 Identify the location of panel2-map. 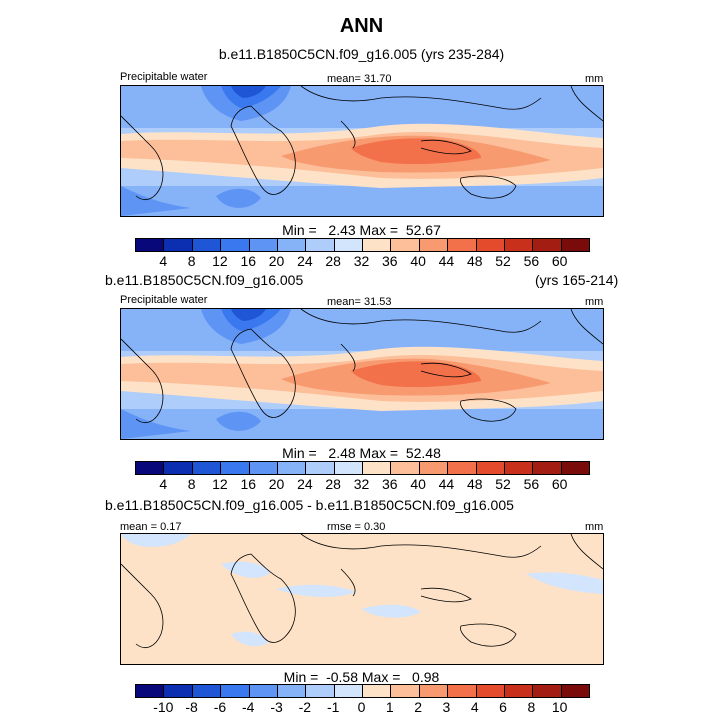
(362, 374).